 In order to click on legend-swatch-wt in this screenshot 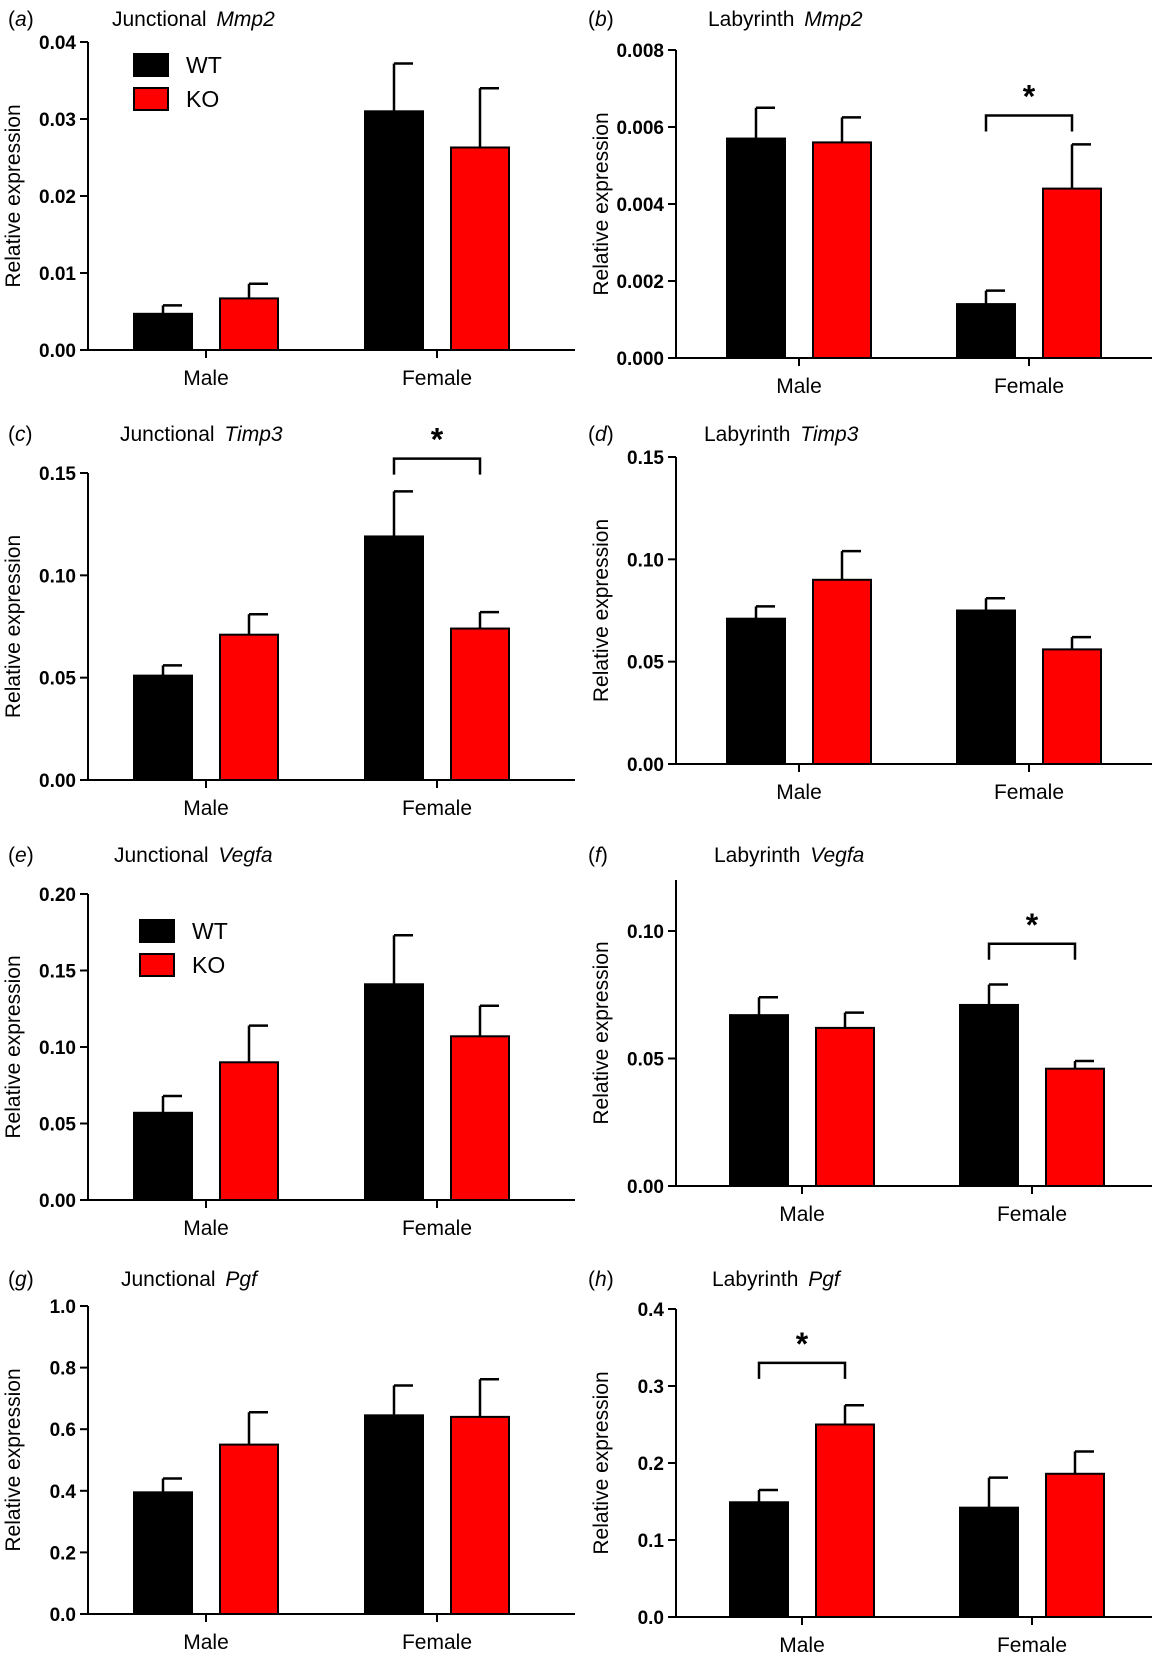, I will do `click(157, 931)`.